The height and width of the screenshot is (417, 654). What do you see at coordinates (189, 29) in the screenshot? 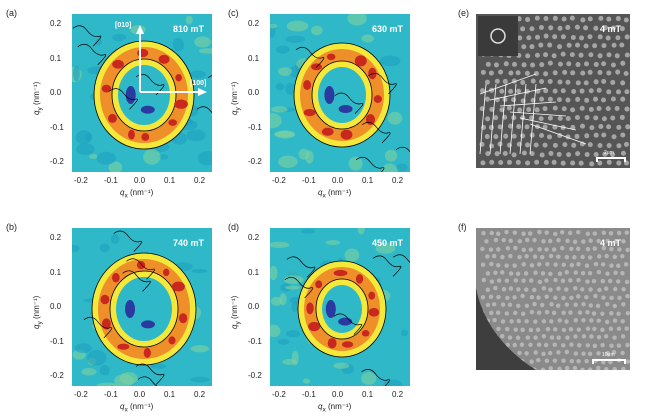
I see `field-label-a: 810 mT` at bounding box center [189, 29].